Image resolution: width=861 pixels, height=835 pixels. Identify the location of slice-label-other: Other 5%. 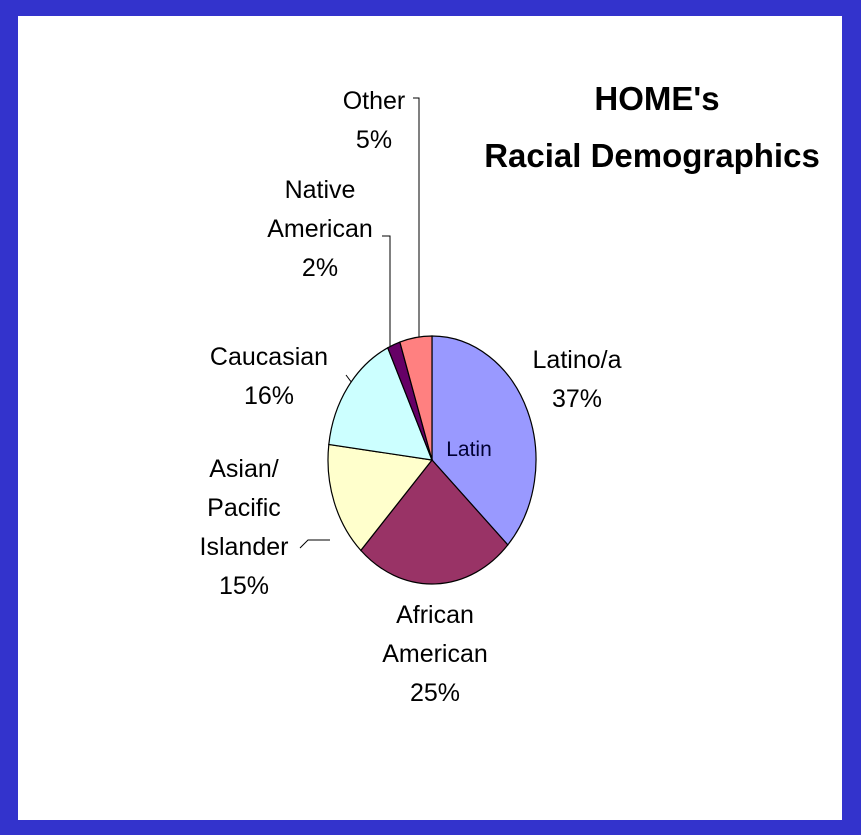
(374, 120).